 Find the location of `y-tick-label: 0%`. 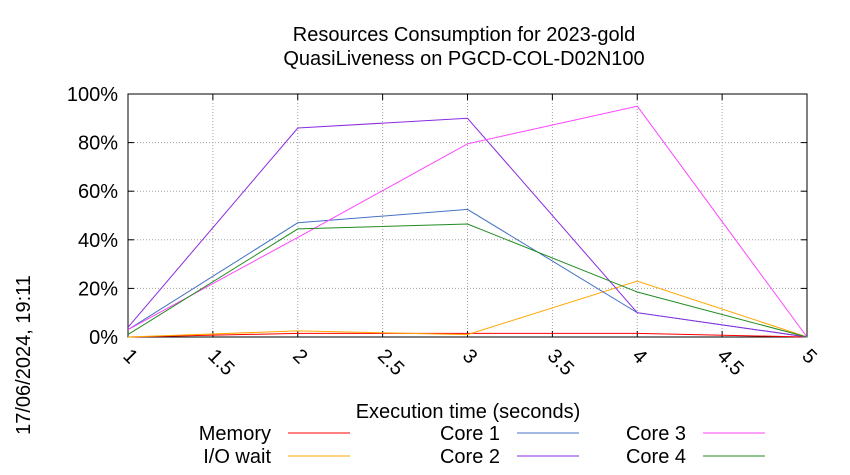

y-tick-label: 0% is located at coordinates (103, 338).